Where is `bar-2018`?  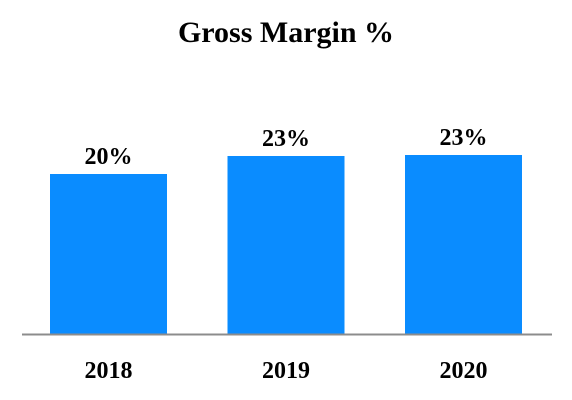
bar-2018 is located at coordinates (108, 254).